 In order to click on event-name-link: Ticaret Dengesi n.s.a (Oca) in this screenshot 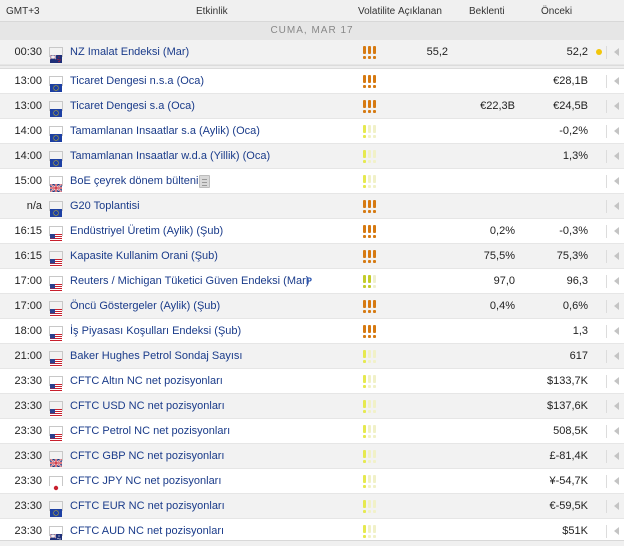, I will do `click(137, 81)`.